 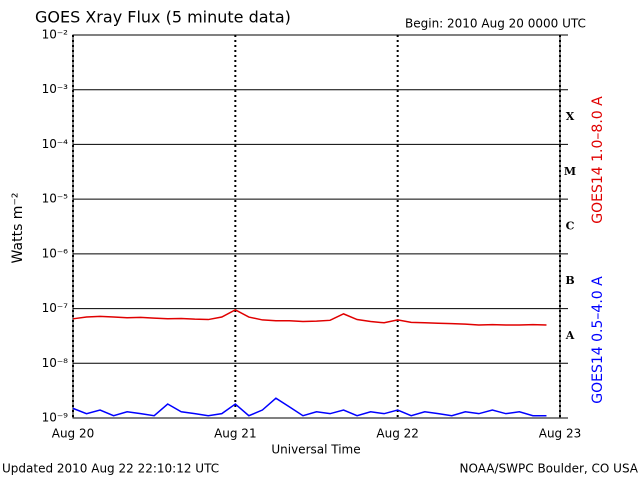 I want to click on footer-left: Updated 2010 Aug 22 22:10:12 UTC, so click(x=110, y=469).